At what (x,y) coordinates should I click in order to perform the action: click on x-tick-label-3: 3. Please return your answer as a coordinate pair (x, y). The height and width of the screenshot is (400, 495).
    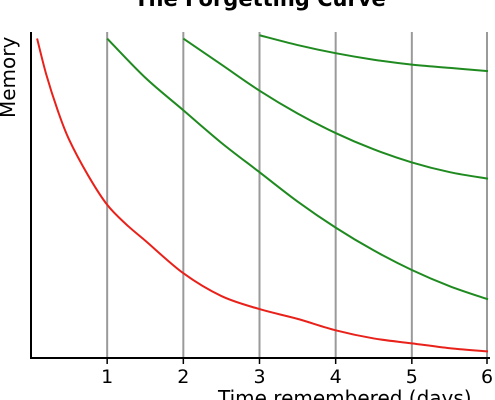
    Looking at the image, I should click on (259, 377).